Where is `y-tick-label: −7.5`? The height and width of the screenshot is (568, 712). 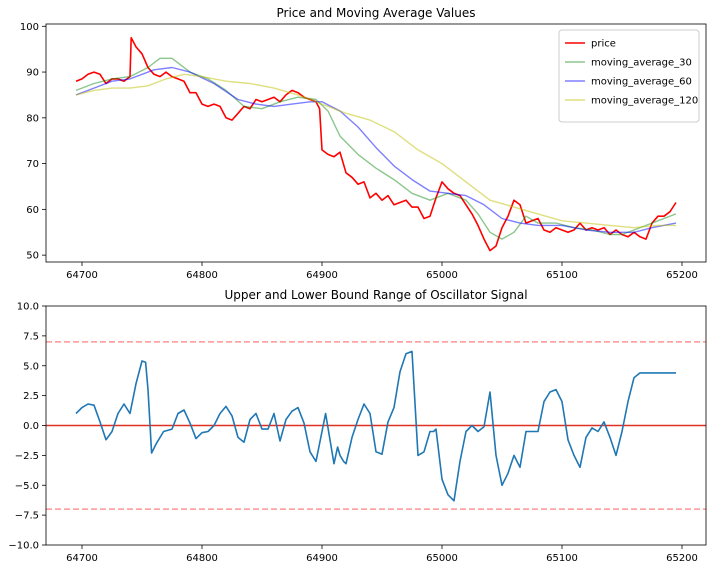
y-tick-label: −7.5 is located at coordinates (27, 516).